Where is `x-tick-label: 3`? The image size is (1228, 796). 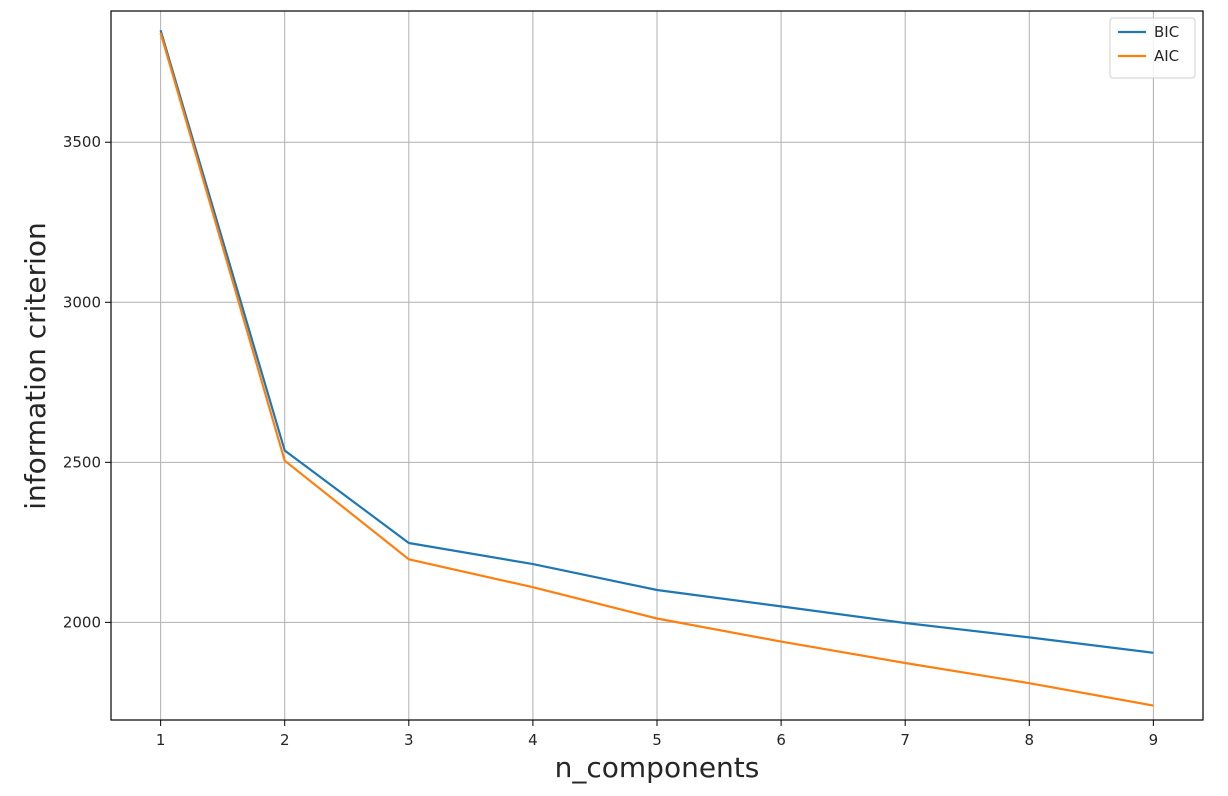
x-tick-label: 3 is located at coordinates (409, 740).